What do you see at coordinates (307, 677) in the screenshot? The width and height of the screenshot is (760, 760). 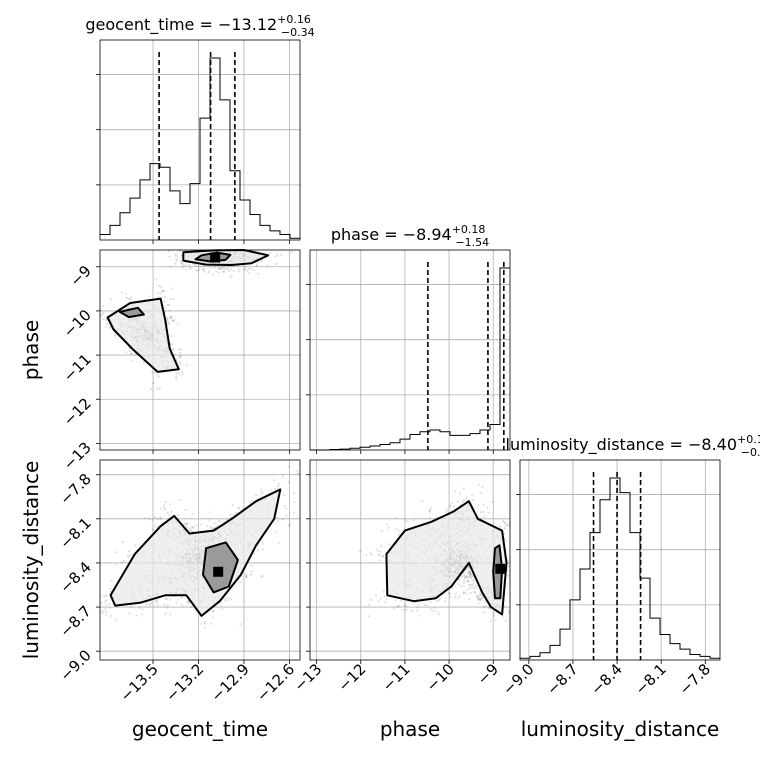 I see `xtick-label-phase-0: −13` at bounding box center [307, 677].